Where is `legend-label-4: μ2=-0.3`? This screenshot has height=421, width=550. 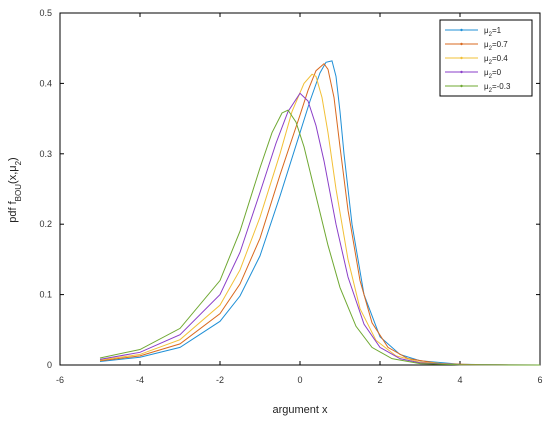 legend-label-4: μ2=-0.3 is located at coordinates (497, 88).